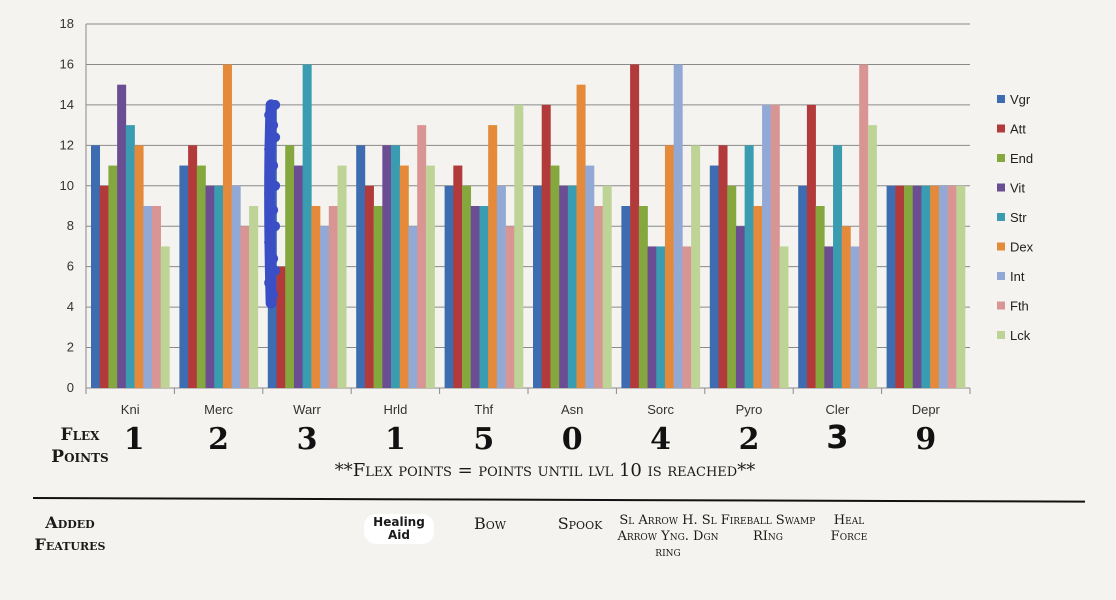 The width and height of the screenshot is (1116, 600). I want to click on bar-att-sorc, so click(635, 226).